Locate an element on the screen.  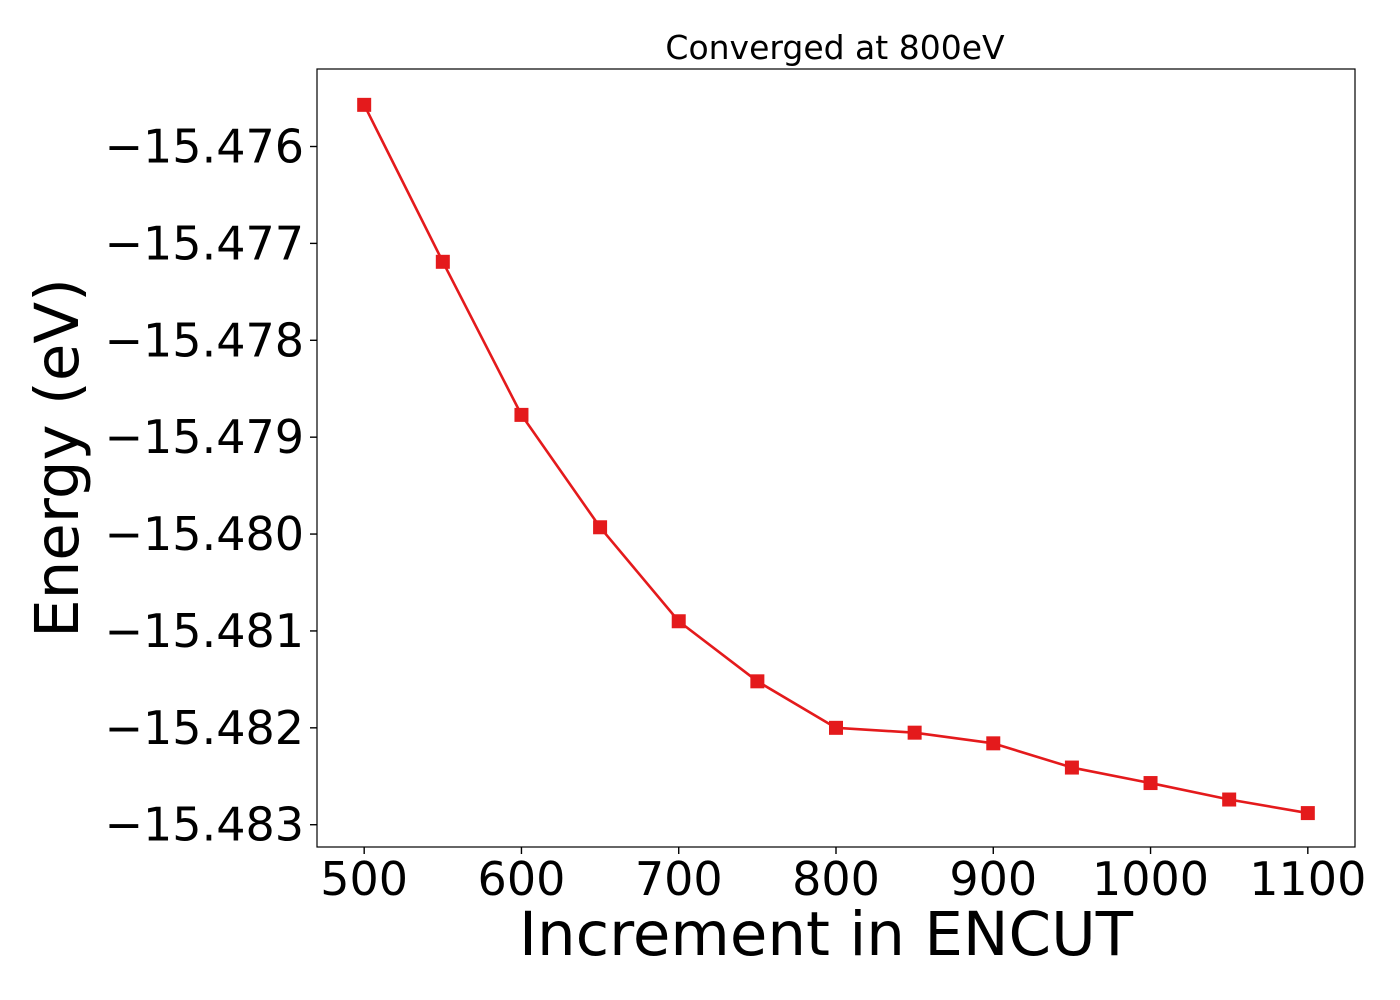
y-tick-label: −15.477 is located at coordinates (205, 243).